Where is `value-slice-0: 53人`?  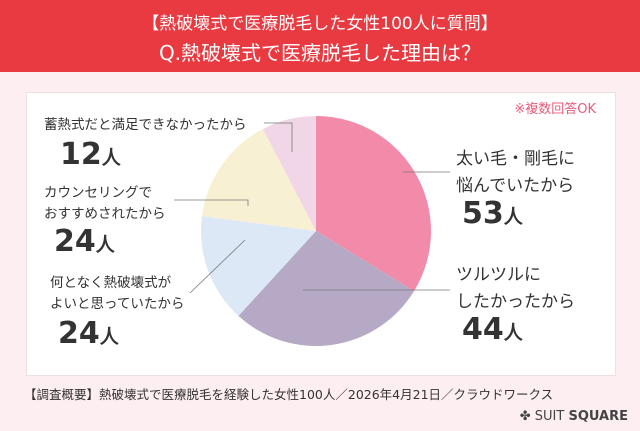 value-slice-0: 53人 is located at coordinates (492, 213).